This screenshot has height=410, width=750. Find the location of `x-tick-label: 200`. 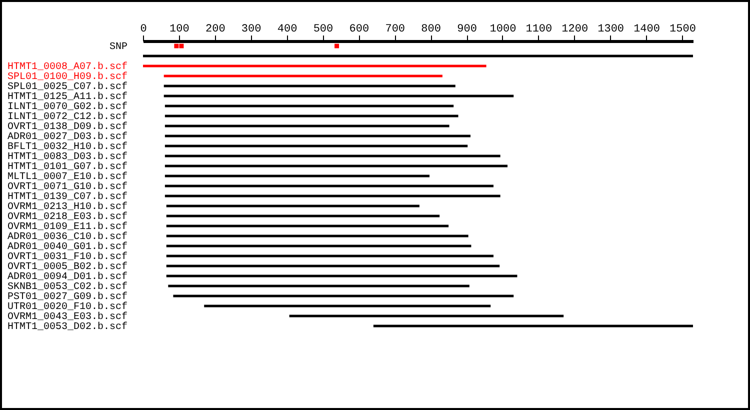

x-tick-label: 200 is located at coordinates (215, 30).